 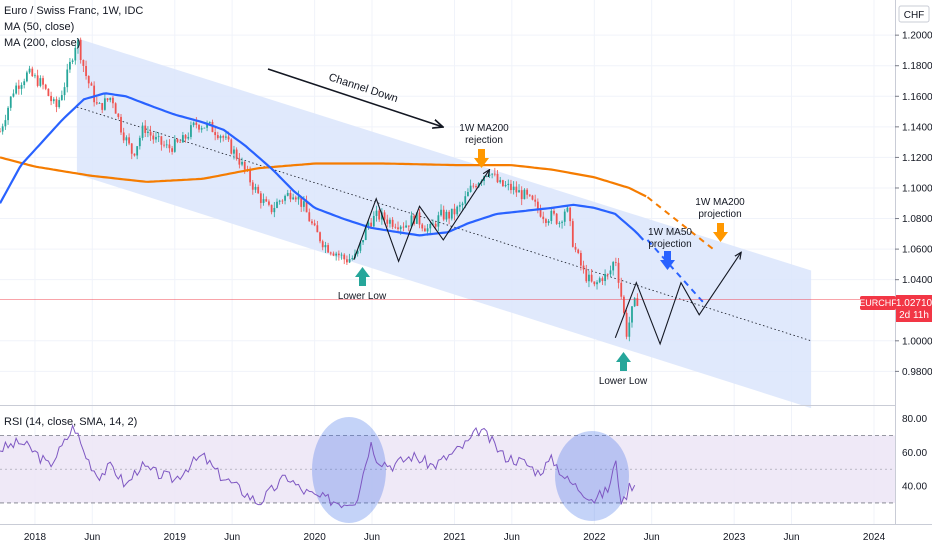 I want to click on time-tick-label: Jun, so click(x=512, y=537).